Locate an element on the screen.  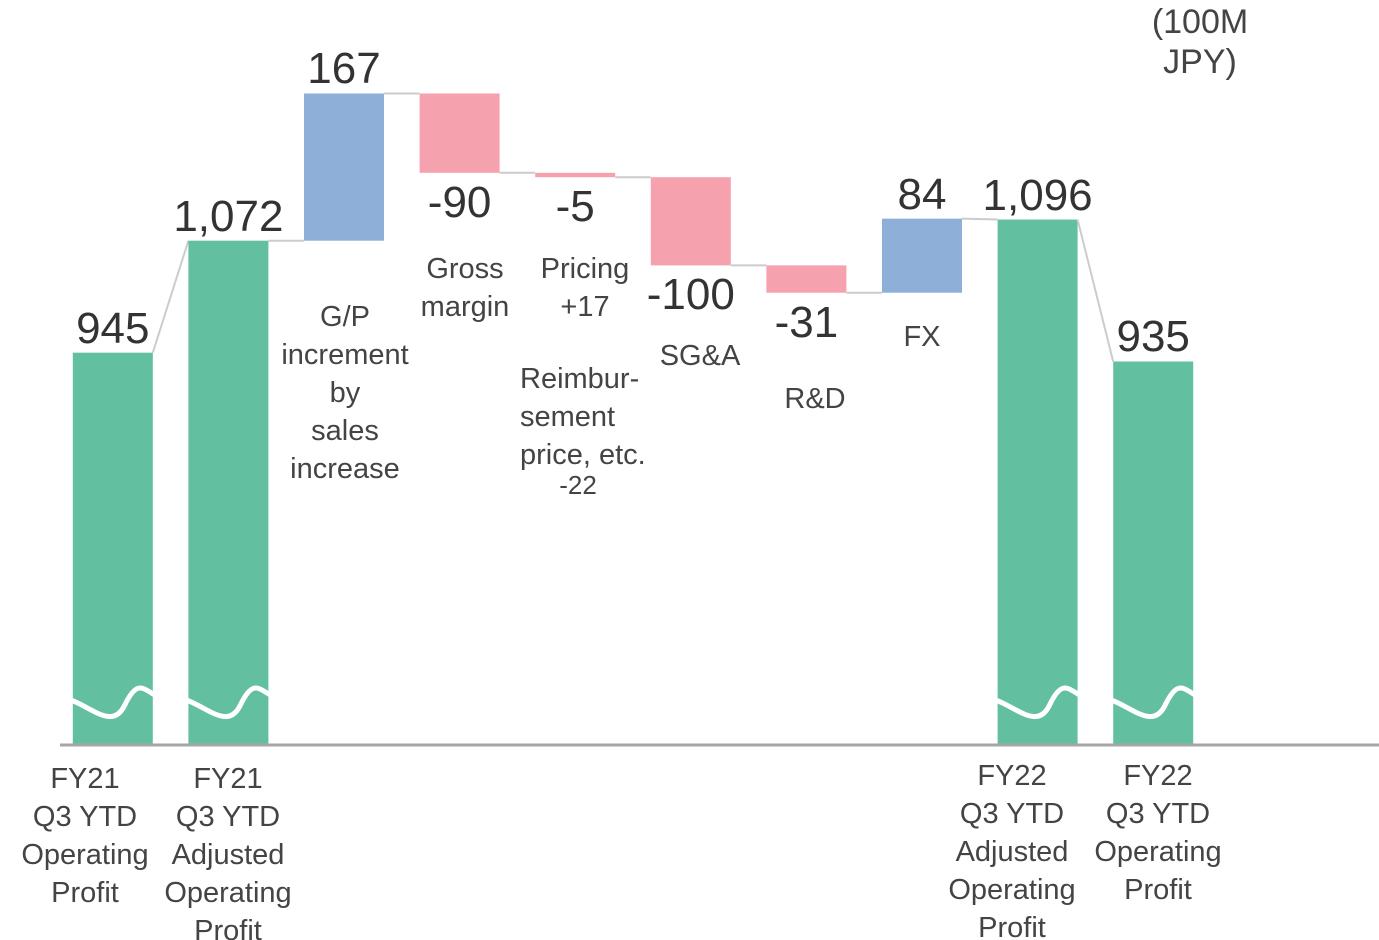
category-label: Gross margin is located at coordinates (465, 288).